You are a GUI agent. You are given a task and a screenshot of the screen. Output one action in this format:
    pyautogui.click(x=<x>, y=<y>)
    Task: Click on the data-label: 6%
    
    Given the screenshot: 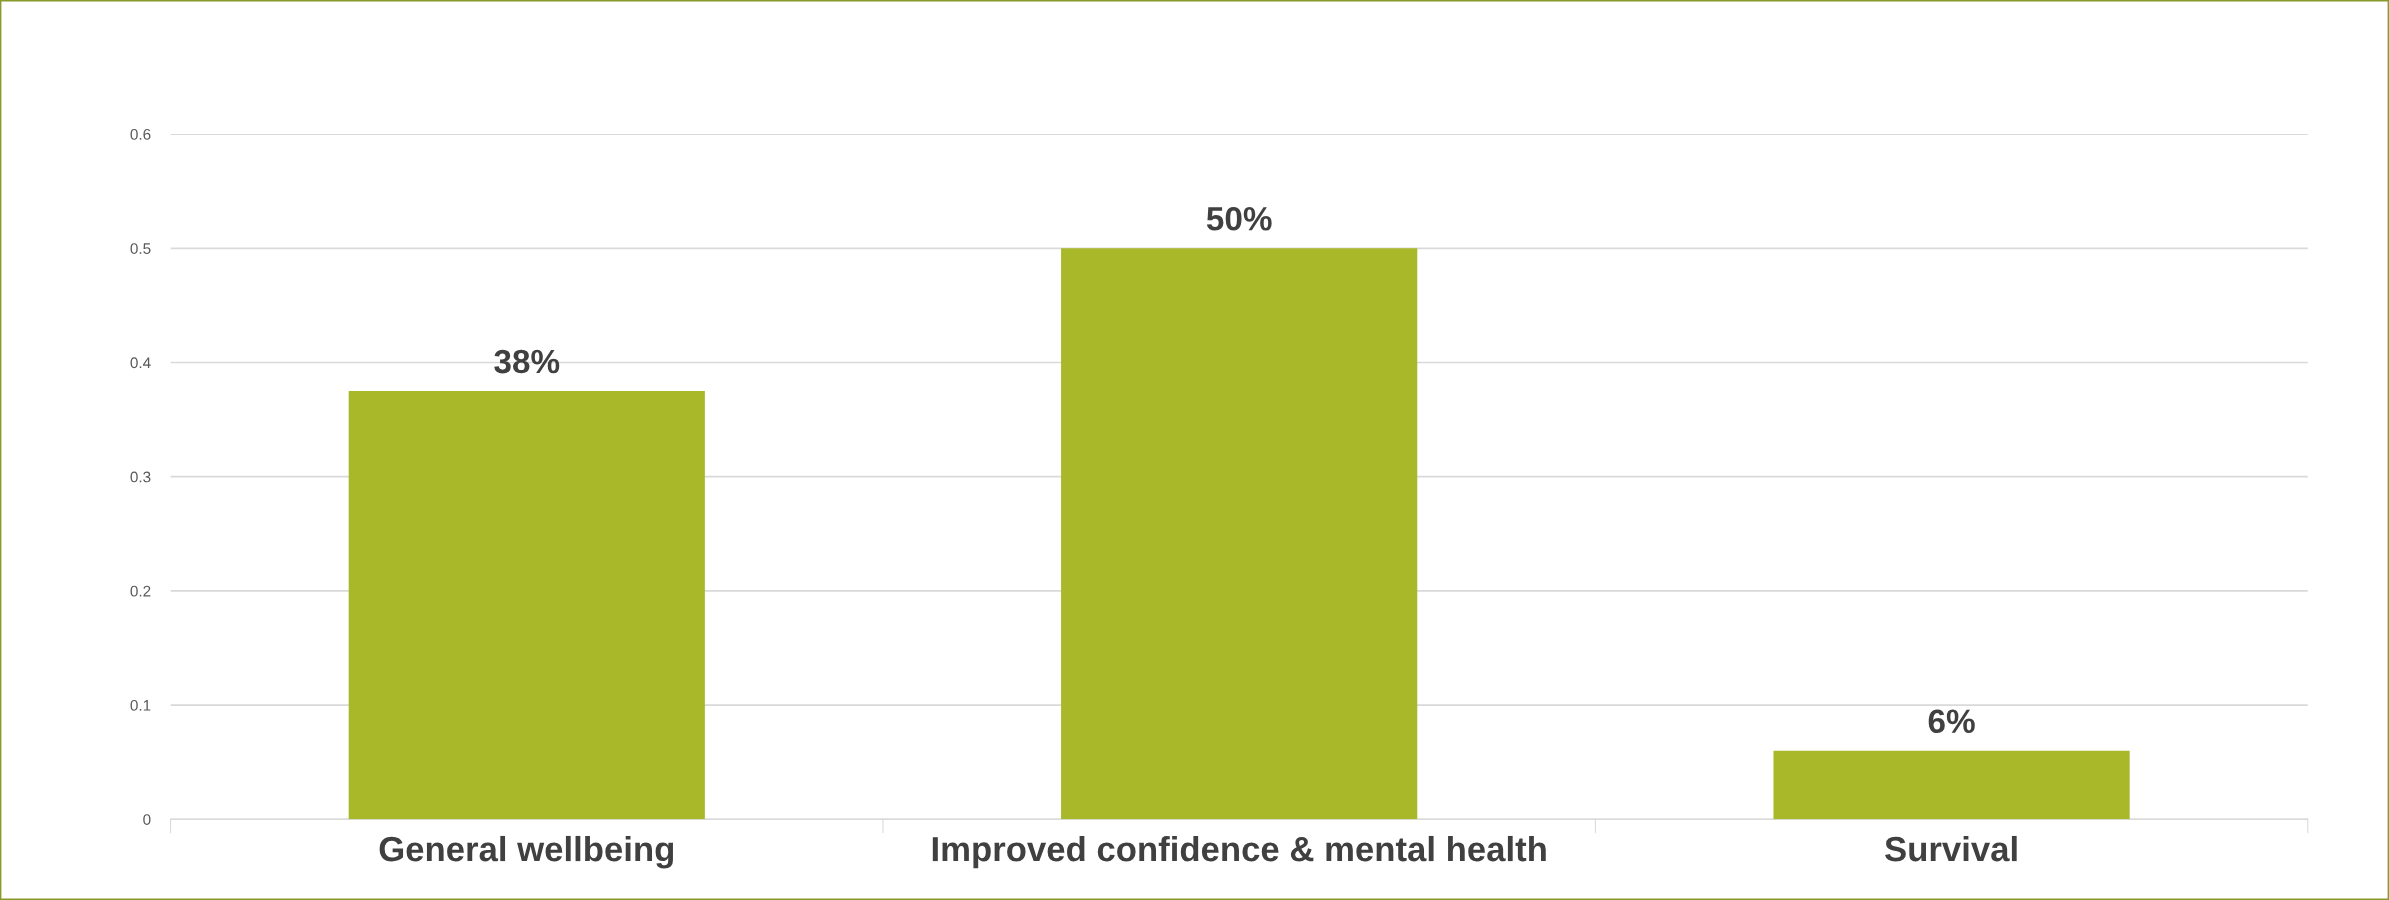 What is the action you would take?
    pyautogui.click(x=1951, y=721)
    